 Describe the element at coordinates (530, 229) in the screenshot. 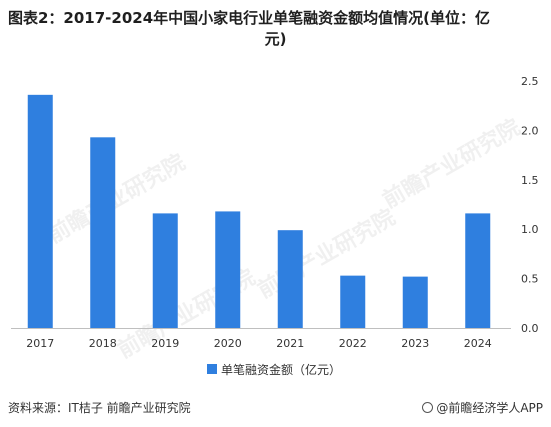

I see `y-tick-label: 1.0` at that location.